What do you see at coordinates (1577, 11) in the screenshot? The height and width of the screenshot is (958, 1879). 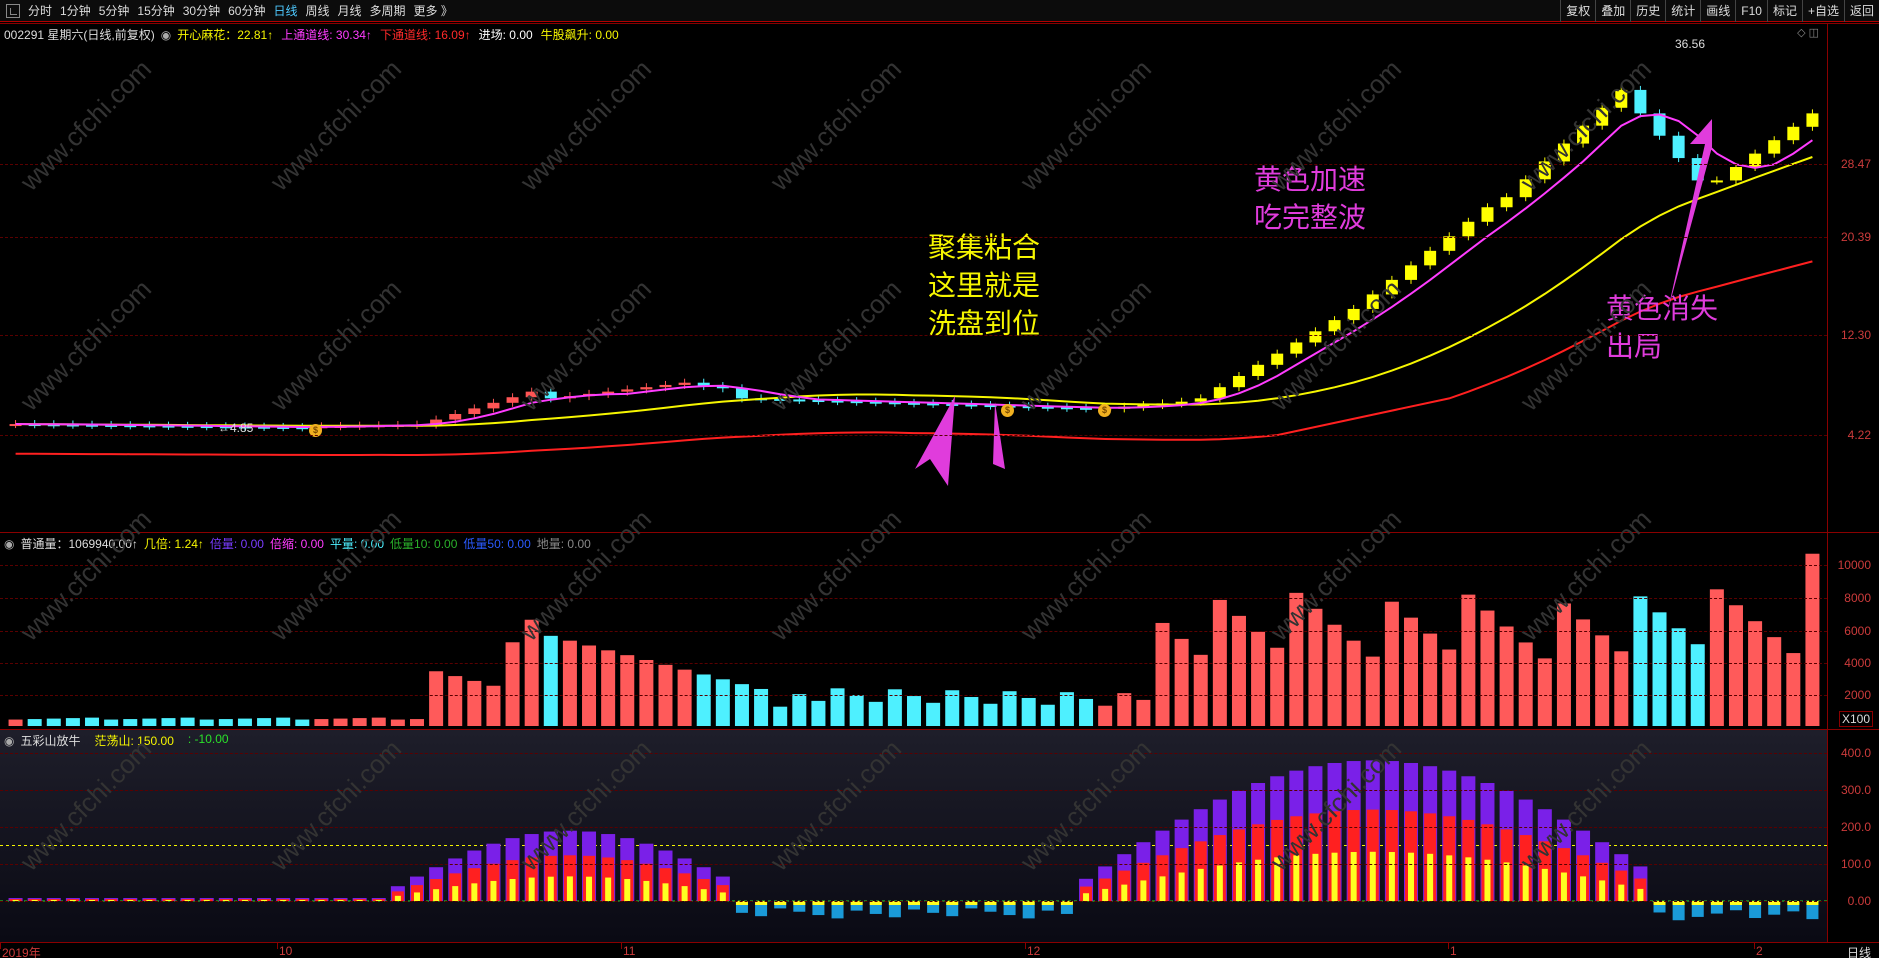 I see `tool-button: 复权` at bounding box center [1577, 11].